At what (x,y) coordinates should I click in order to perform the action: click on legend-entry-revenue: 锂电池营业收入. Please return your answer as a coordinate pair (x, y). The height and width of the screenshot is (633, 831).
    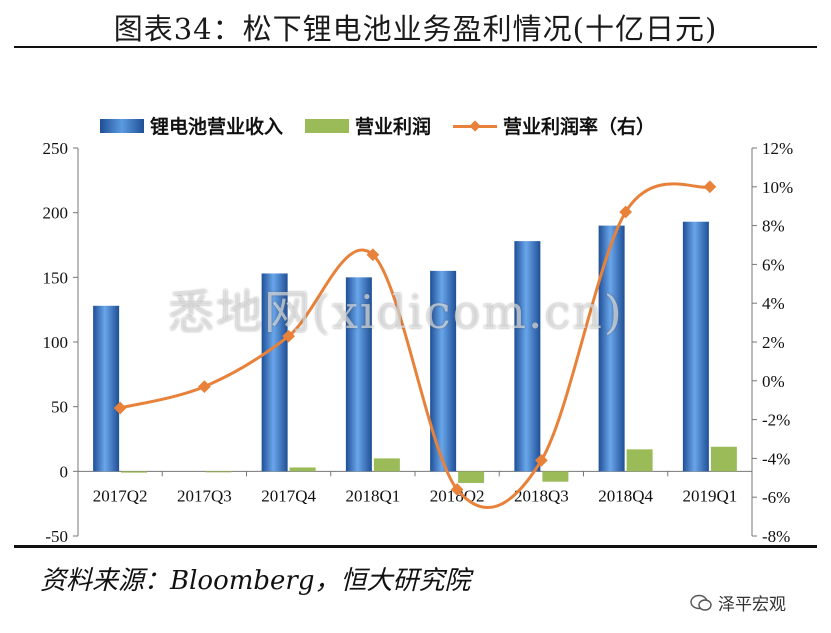
    Looking at the image, I should click on (191, 125).